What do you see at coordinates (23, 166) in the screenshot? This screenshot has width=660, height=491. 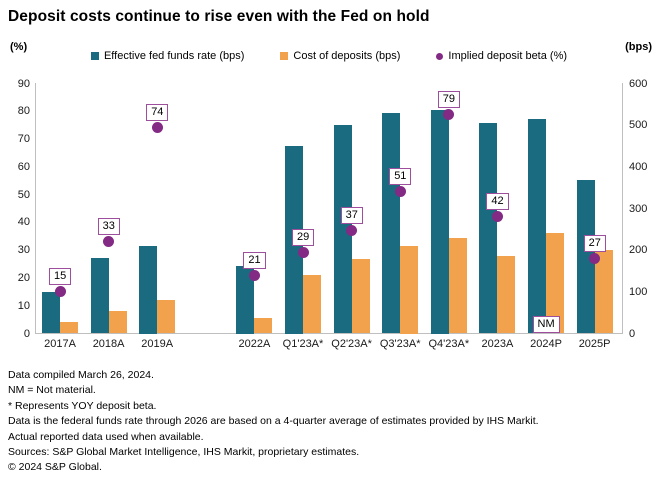 I see `left-axis-tick-label: 60` at bounding box center [23, 166].